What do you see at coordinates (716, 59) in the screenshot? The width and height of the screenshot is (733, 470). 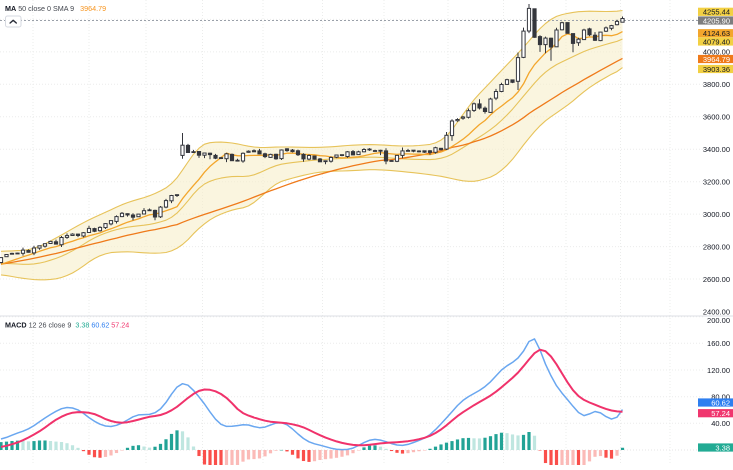 I see `svg-text: 3964.79` at bounding box center [716, 59].